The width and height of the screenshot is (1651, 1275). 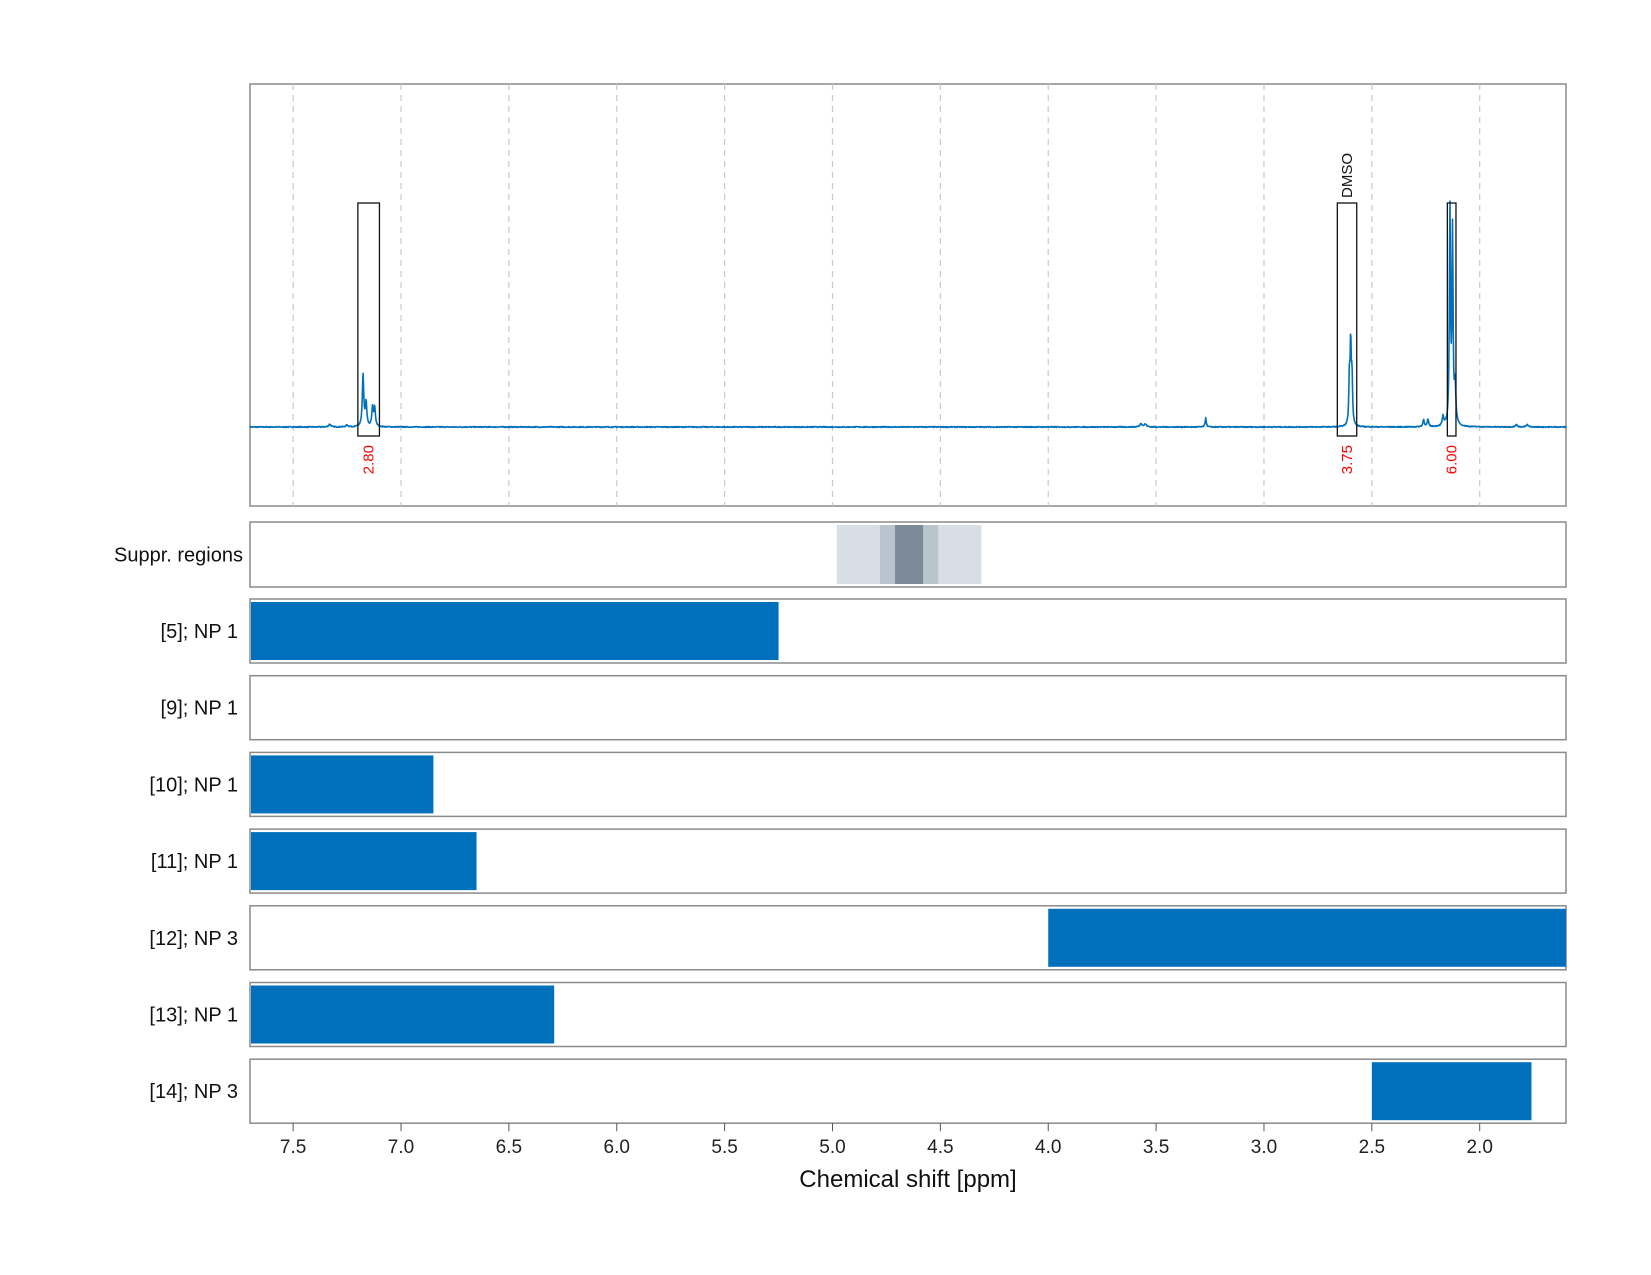 I want to click on integral-value-1: 2.80, so click(x=369, y=459).